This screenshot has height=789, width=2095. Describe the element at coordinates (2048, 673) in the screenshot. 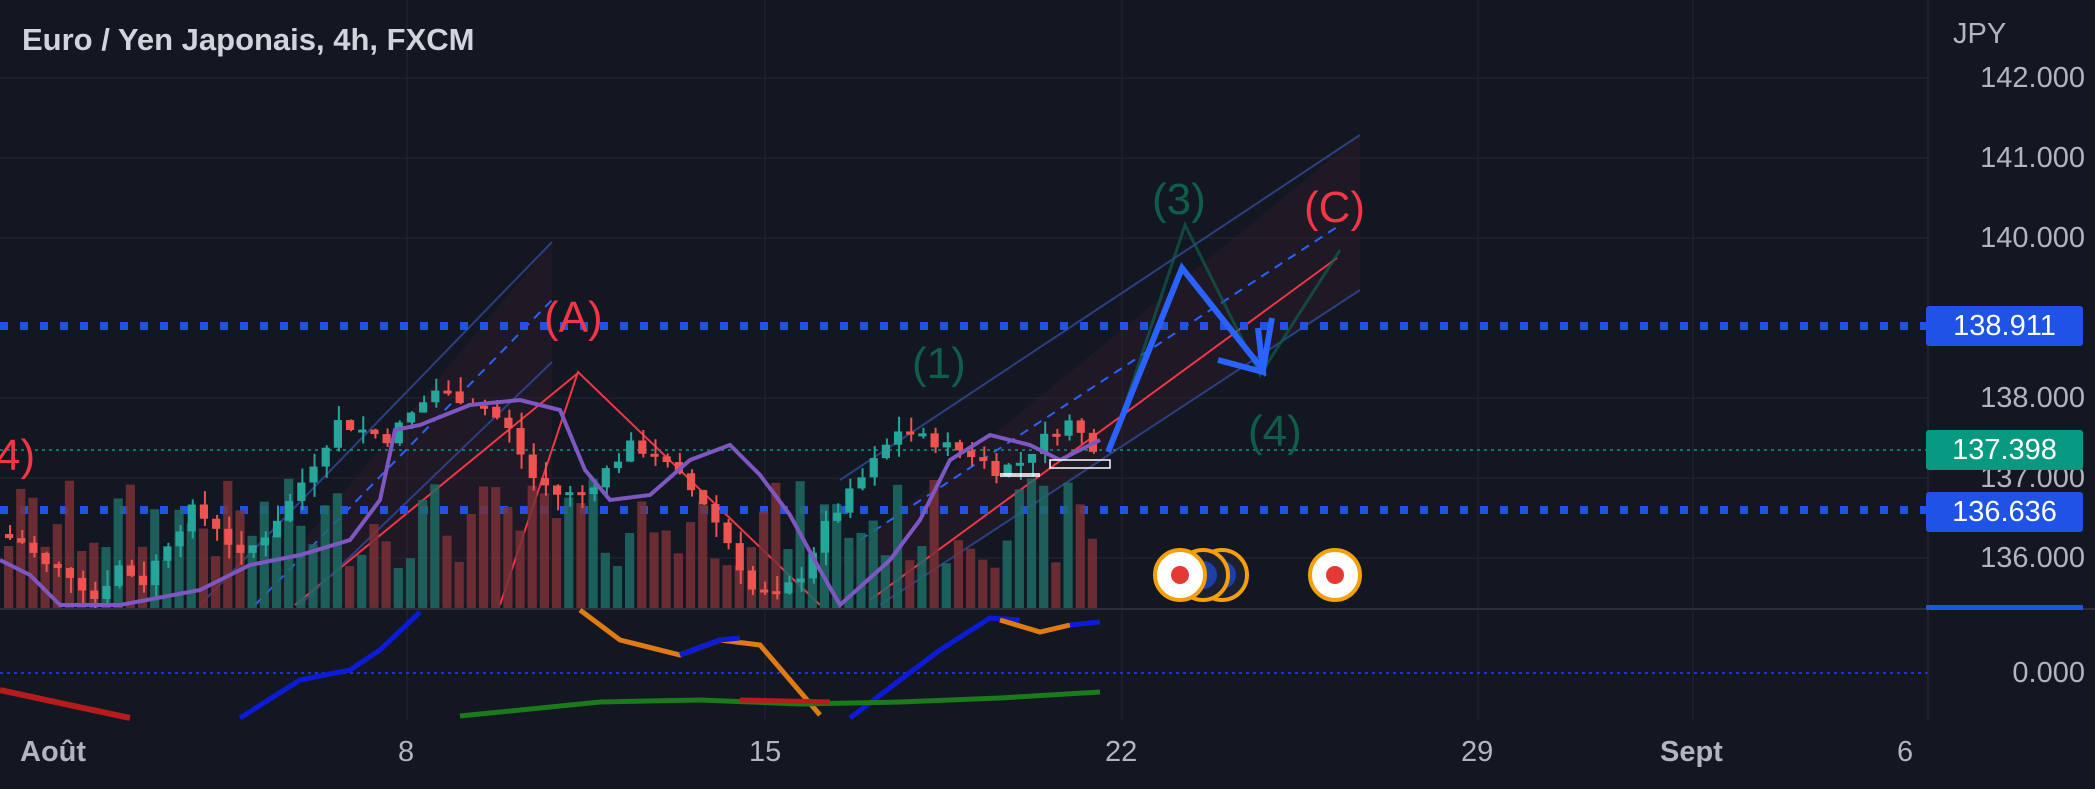

I see `oscillator-zero-tick: 0.000` at that location.